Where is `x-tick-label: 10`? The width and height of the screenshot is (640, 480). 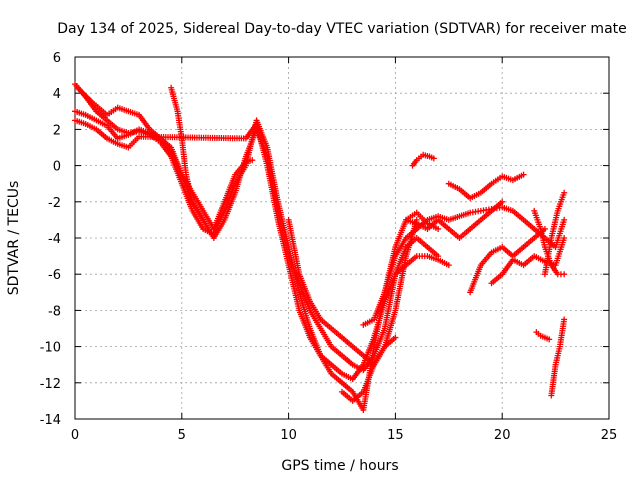
x-tick-label: 10 is located at coordinates (288, 435).